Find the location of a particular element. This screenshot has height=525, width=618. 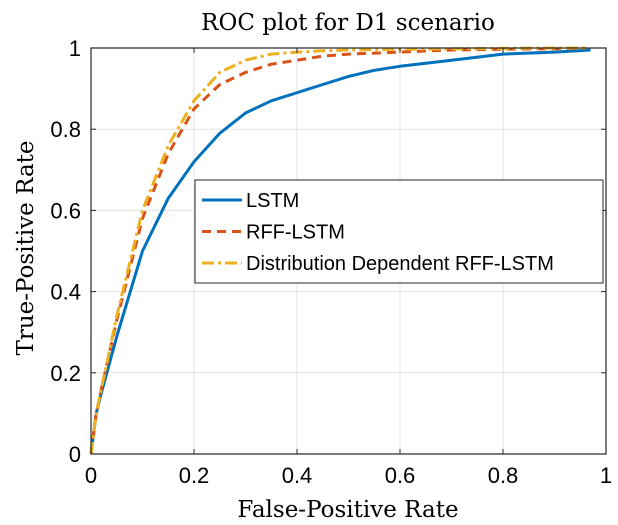

y-tick-label: 0.4 is located at coordinates (65, 292).